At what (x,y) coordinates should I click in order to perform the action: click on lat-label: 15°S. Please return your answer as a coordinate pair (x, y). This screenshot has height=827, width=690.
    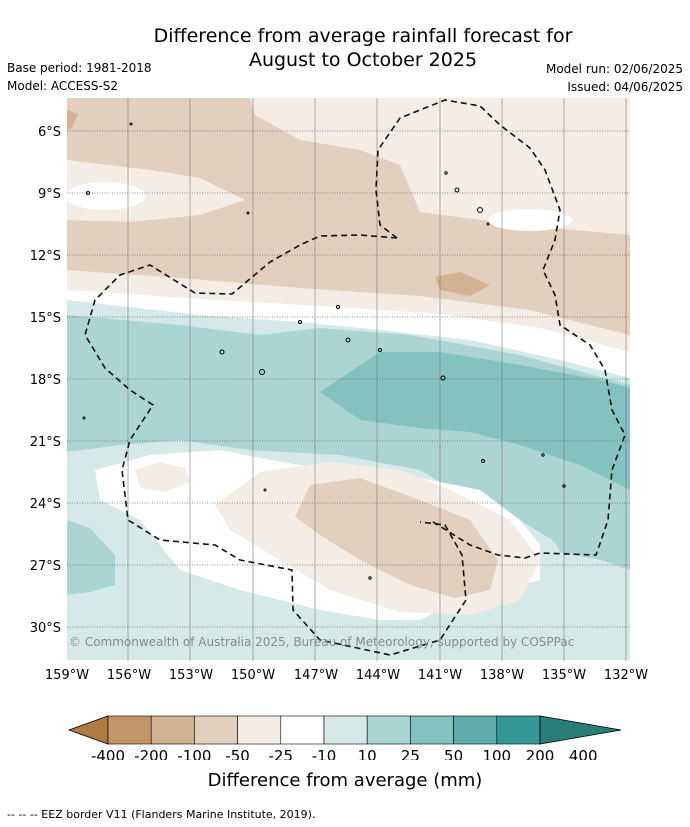
    Looking at the image, I should click on (45, 318).